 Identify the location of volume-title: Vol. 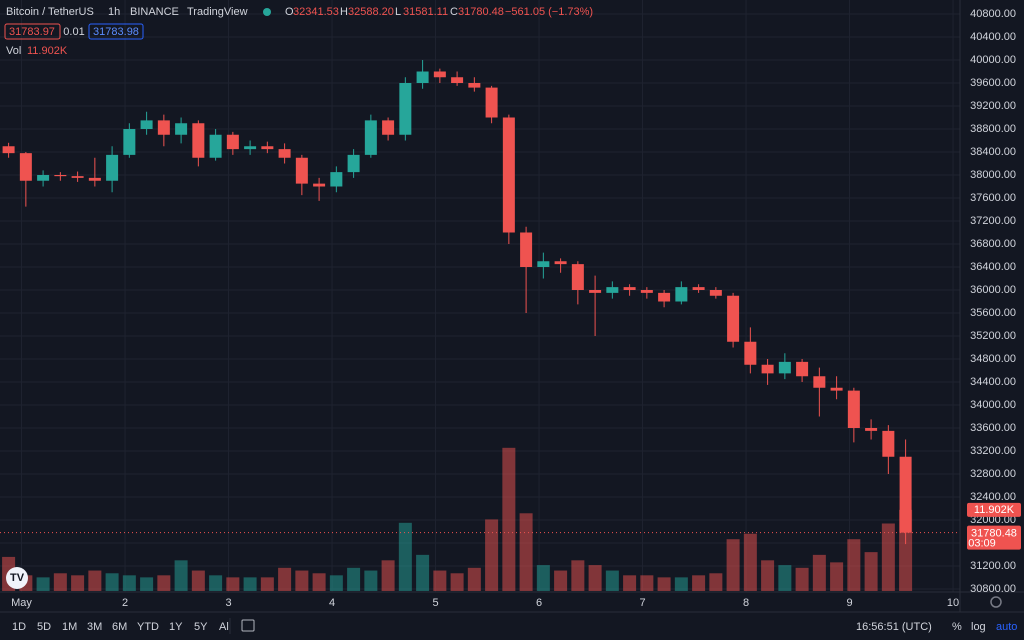
(13, 51).